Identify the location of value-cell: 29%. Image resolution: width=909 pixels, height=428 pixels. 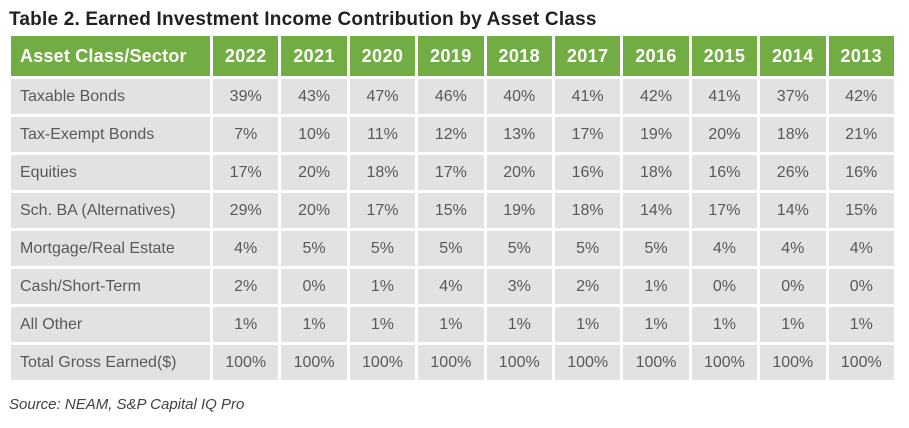
(246, 210).